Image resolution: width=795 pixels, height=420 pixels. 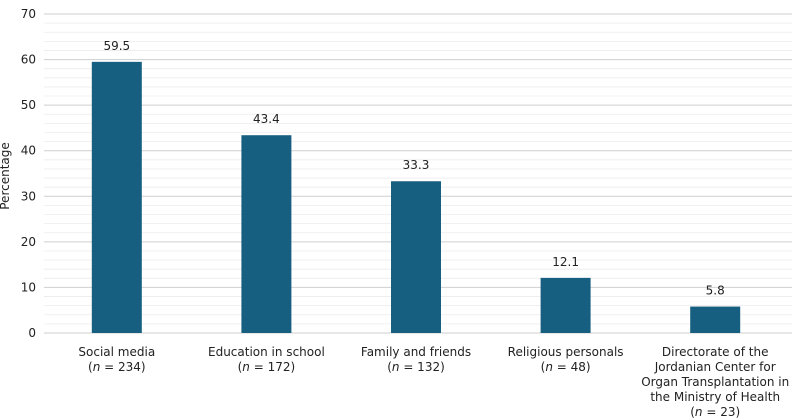 I want to click on x-tick-label: Social media, so click(x=116, y=352).